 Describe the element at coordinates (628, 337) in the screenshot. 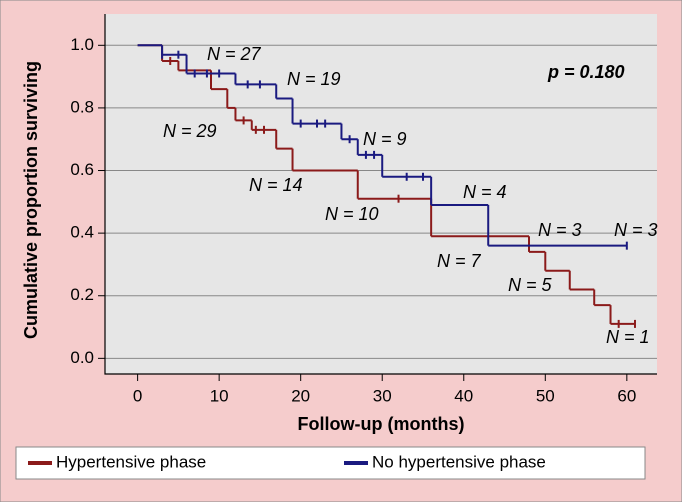

I see `n-at-risk: N = 1` at that location.